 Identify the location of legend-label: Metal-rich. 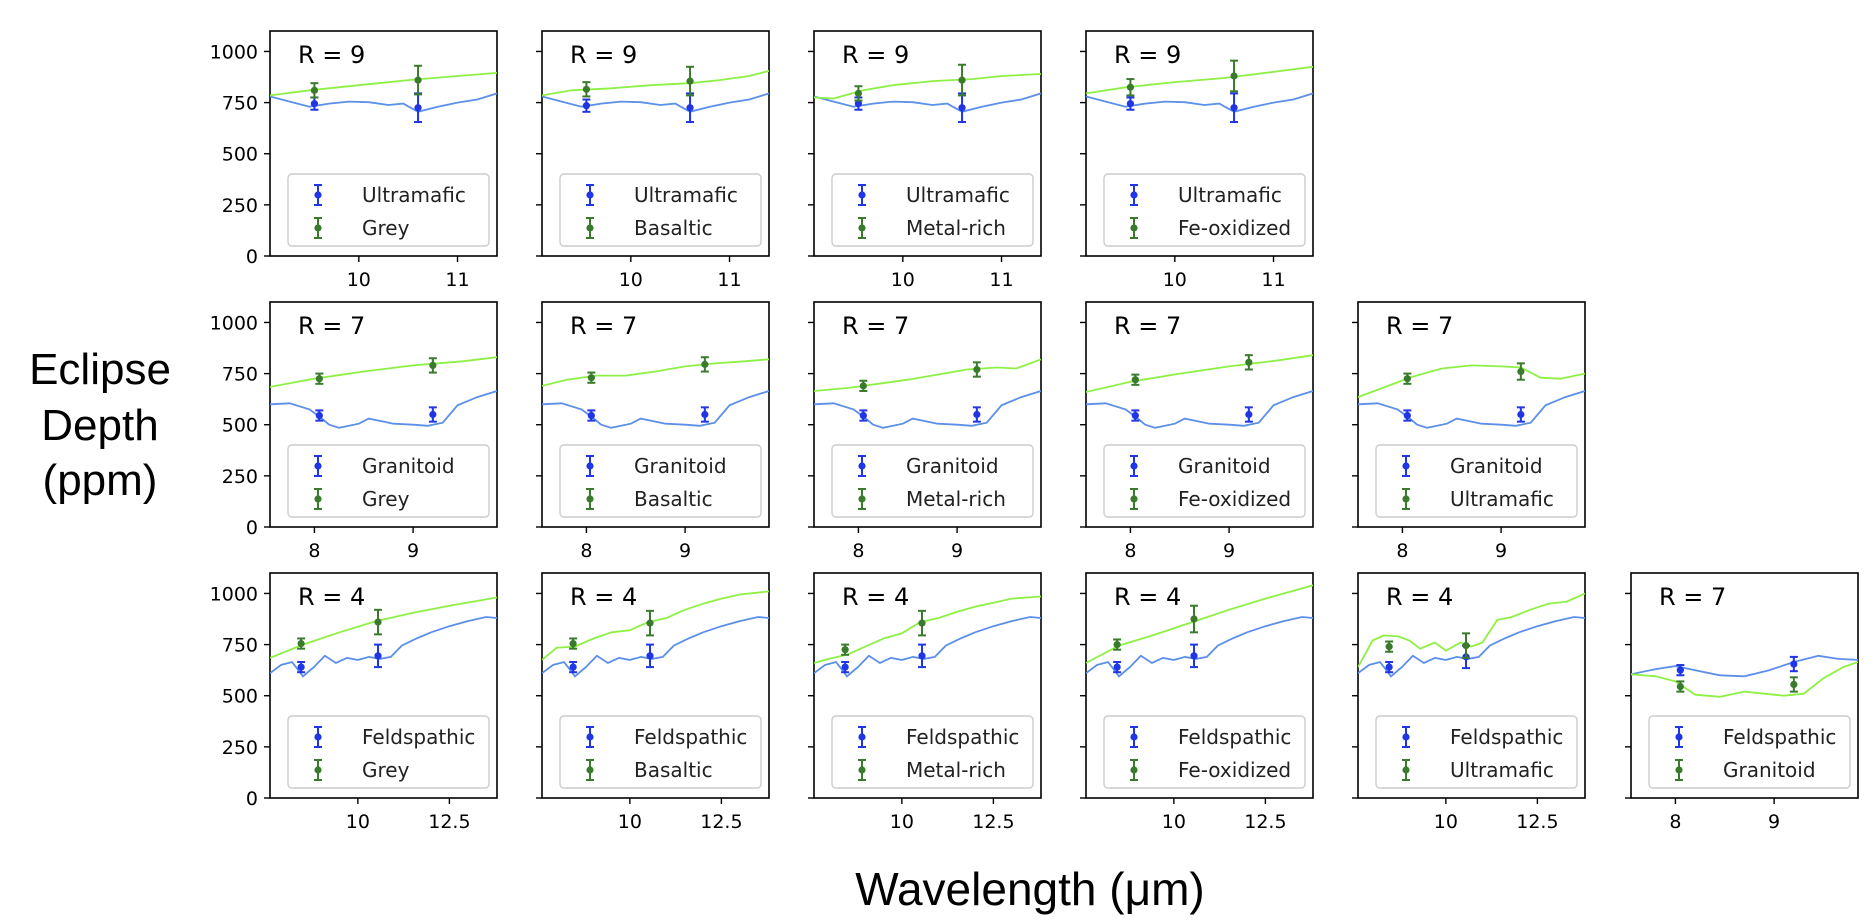
(956, 770).